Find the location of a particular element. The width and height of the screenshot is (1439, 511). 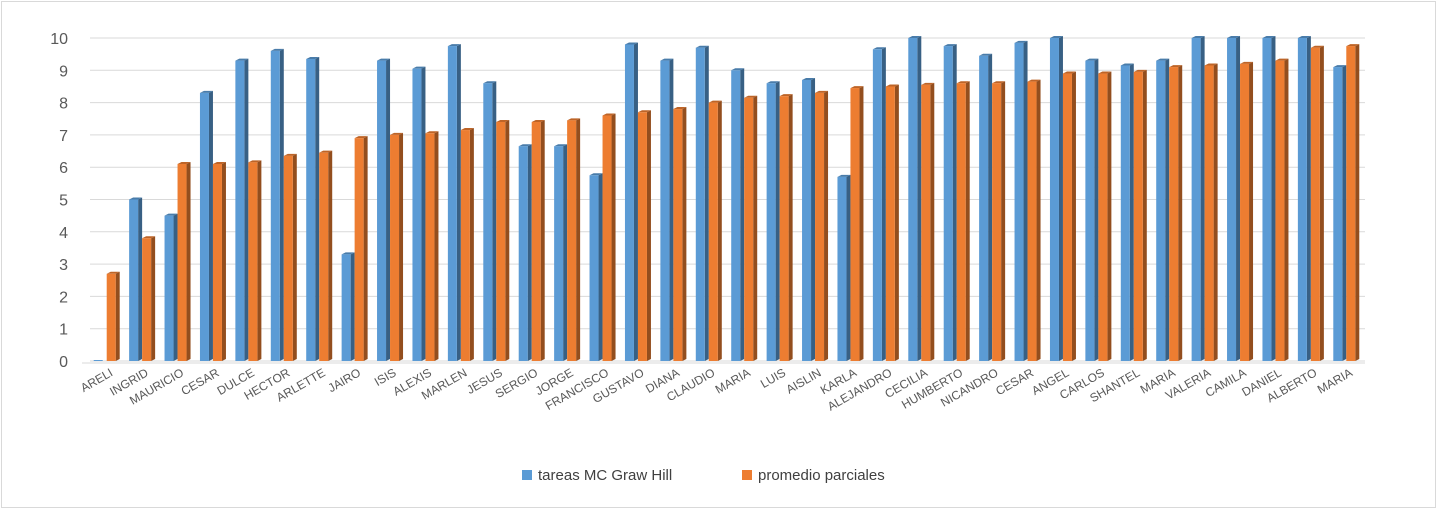

x-tick-label: LUIS is located at coordinates (773, 377).